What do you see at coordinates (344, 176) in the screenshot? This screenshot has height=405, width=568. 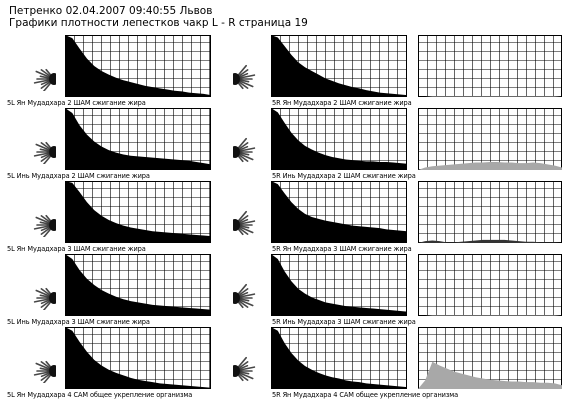 I see `caption-right-2: 5R Инь Мудадхара 2 ШАМ сжигание жира` at bounding box center [344, 176].